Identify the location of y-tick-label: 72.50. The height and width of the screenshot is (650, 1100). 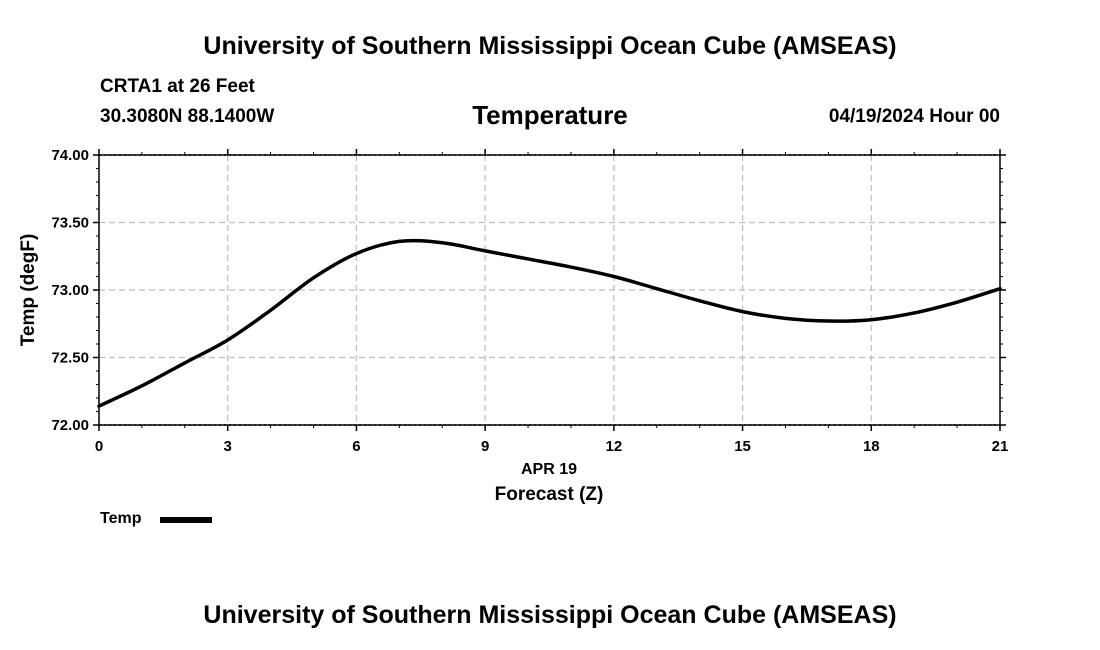
(70, 358).